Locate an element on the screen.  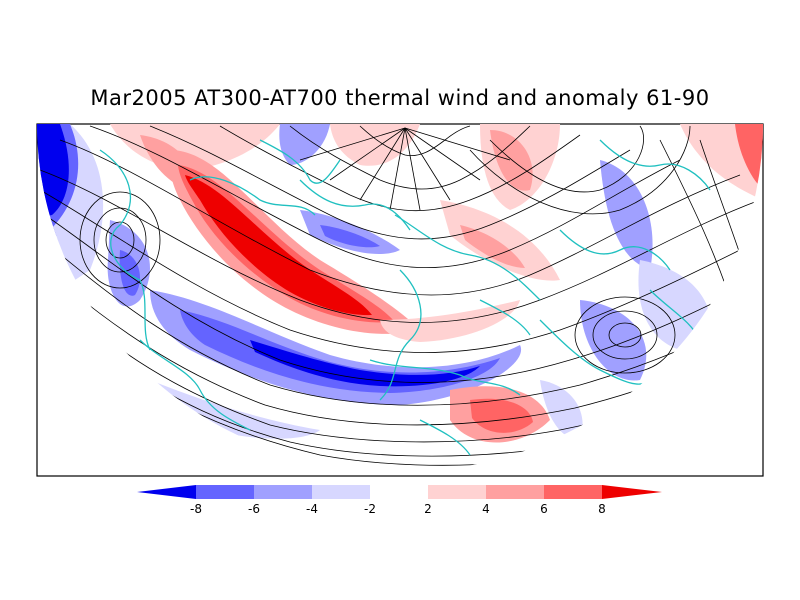
colorbar-label: 6 is located at coordinates (544, 509).